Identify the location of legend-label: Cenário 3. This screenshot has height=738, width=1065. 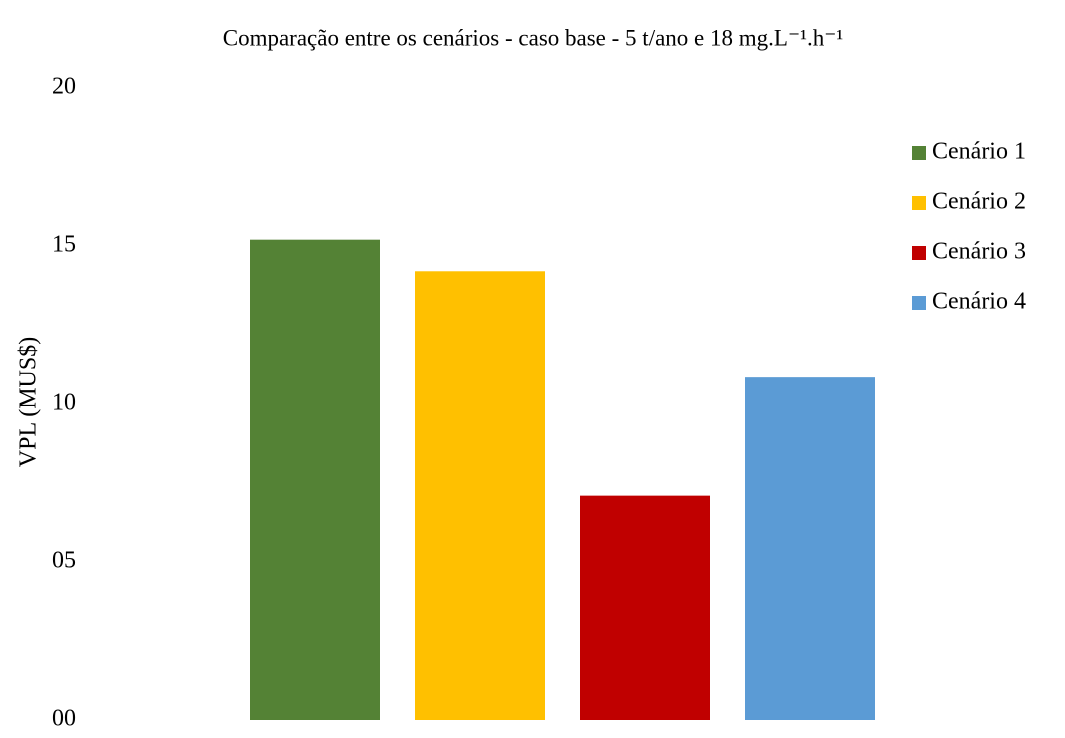
(979, 252).